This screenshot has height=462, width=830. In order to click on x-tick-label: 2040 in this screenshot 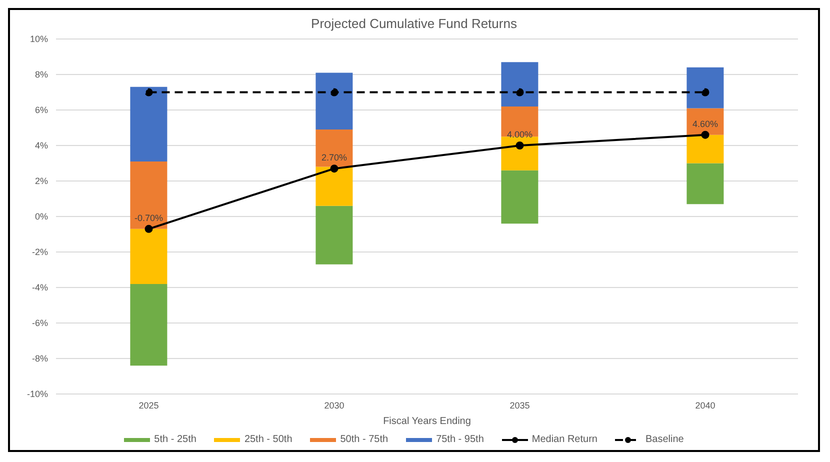, I will do `click(705, 405)`.